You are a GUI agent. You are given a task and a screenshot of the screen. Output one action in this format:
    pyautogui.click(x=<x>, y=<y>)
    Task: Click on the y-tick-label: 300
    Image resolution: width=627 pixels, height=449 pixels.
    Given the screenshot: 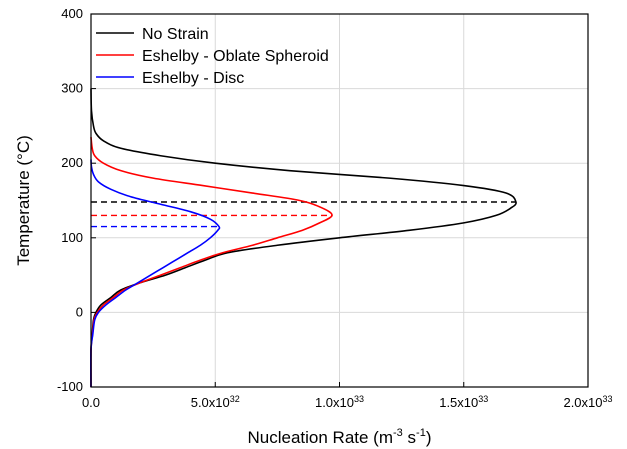 What is the action you would take?
    pyautogui.click(x=72, y=88)
    